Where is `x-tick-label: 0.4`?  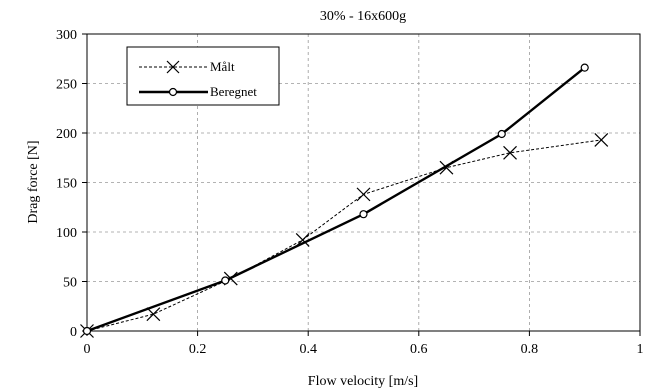
x-tick-label: 0.4 is located at coordinates (308, 349).